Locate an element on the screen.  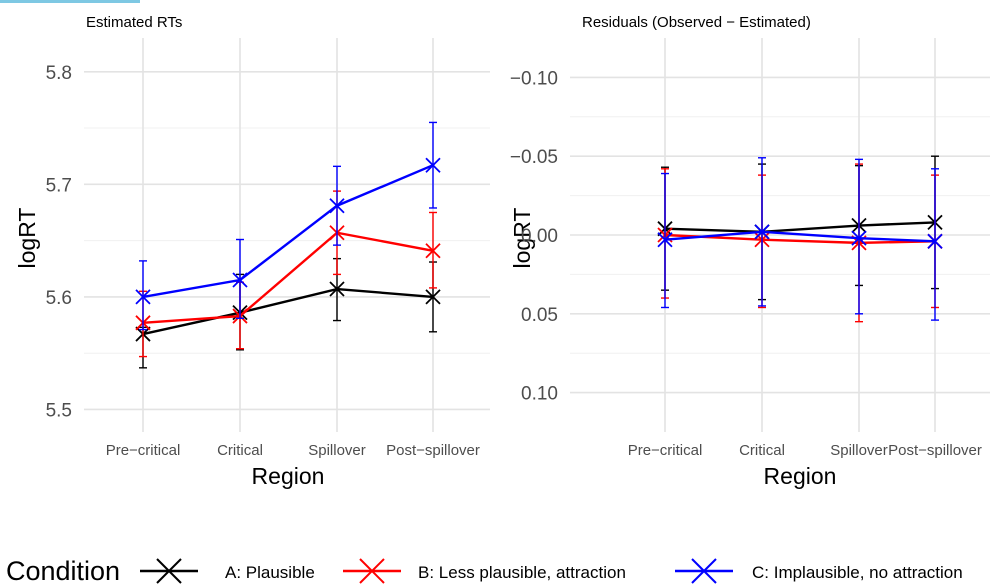
y-tick-label: 0.05 is located at coordinates (539, 315).